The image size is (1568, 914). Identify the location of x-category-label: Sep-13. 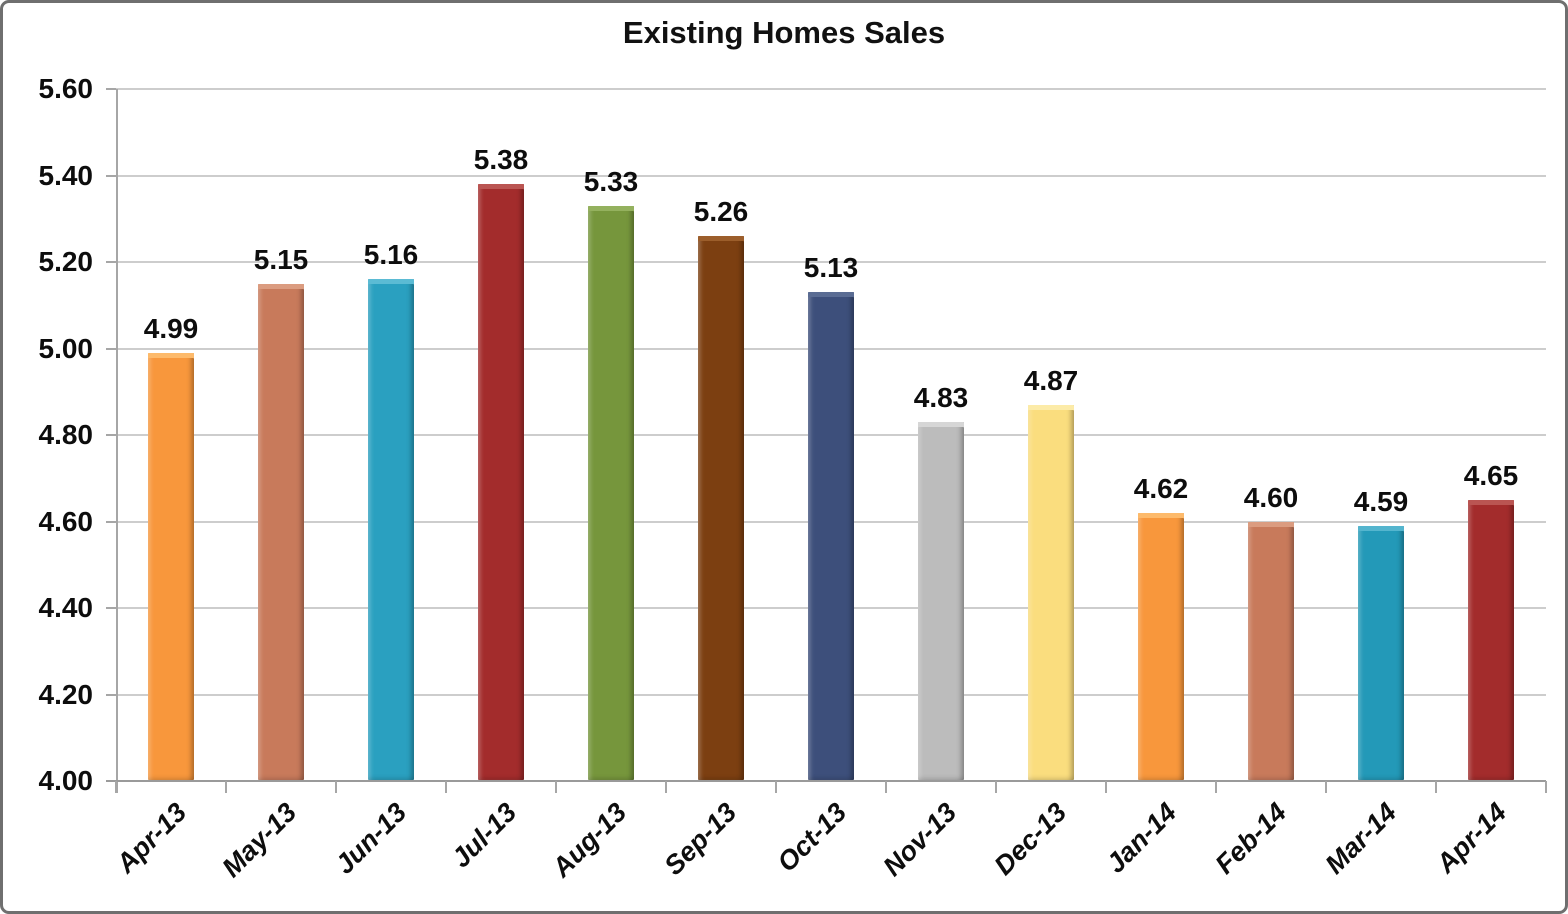
(700, 839).